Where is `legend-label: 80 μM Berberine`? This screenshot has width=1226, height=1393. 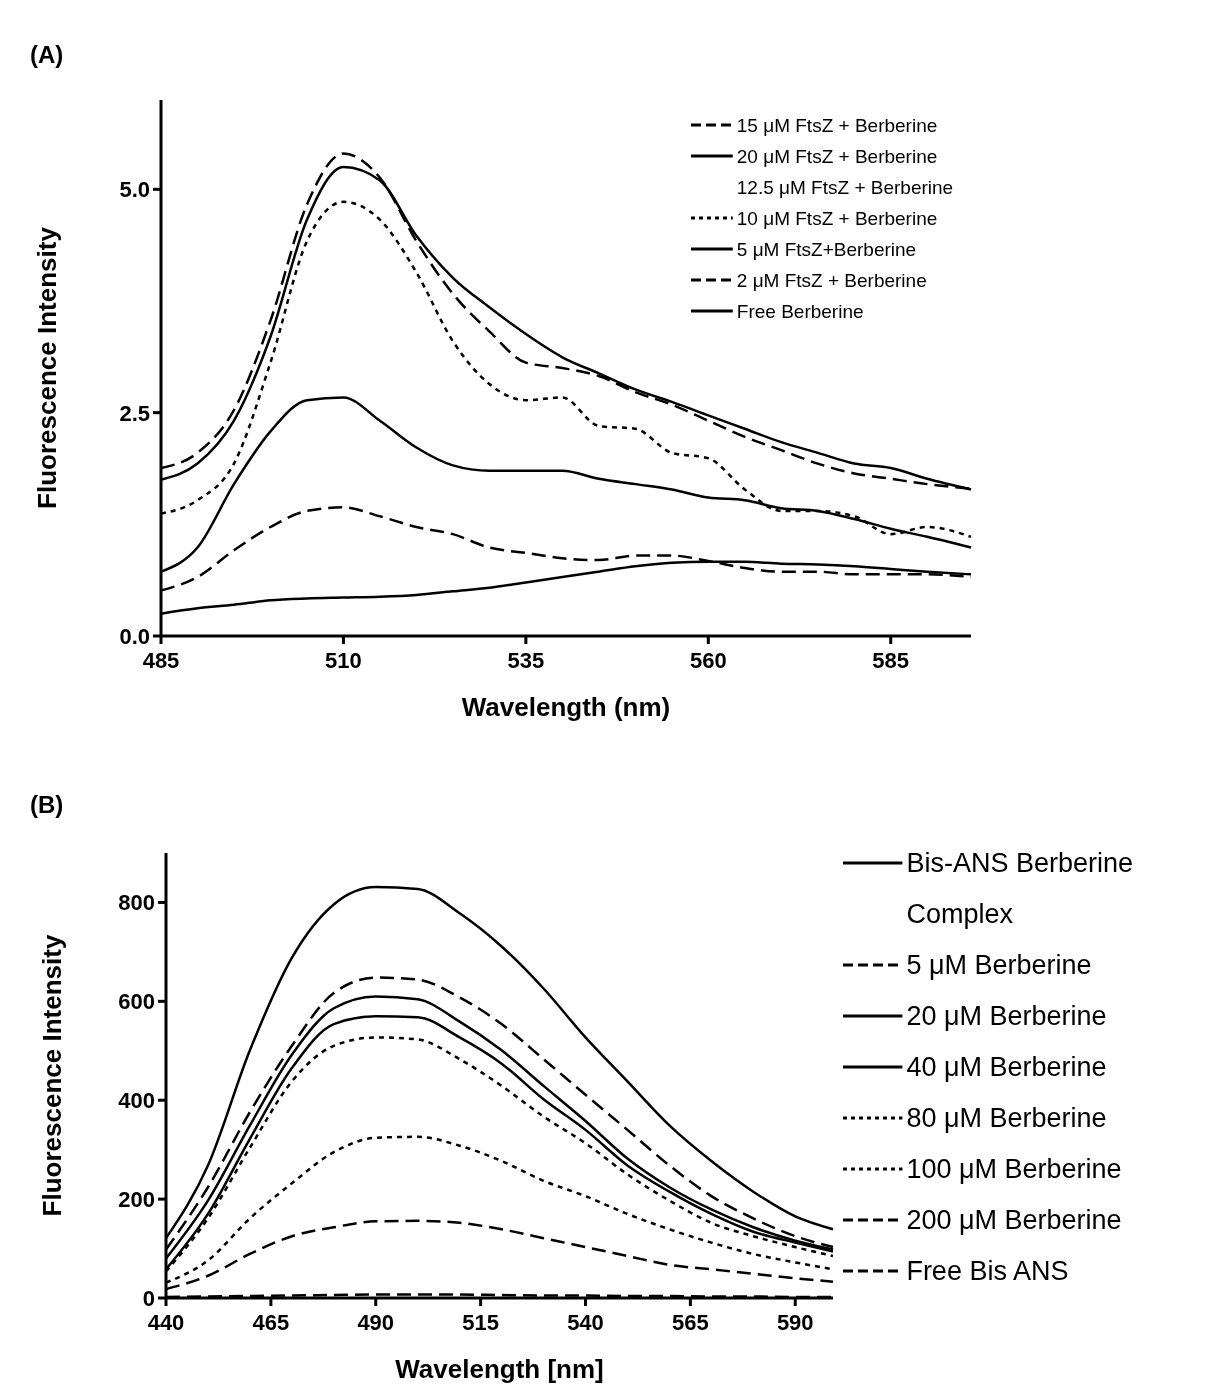
legend-label: 80 μM Berberine is located at coordinates (1006, 1118).